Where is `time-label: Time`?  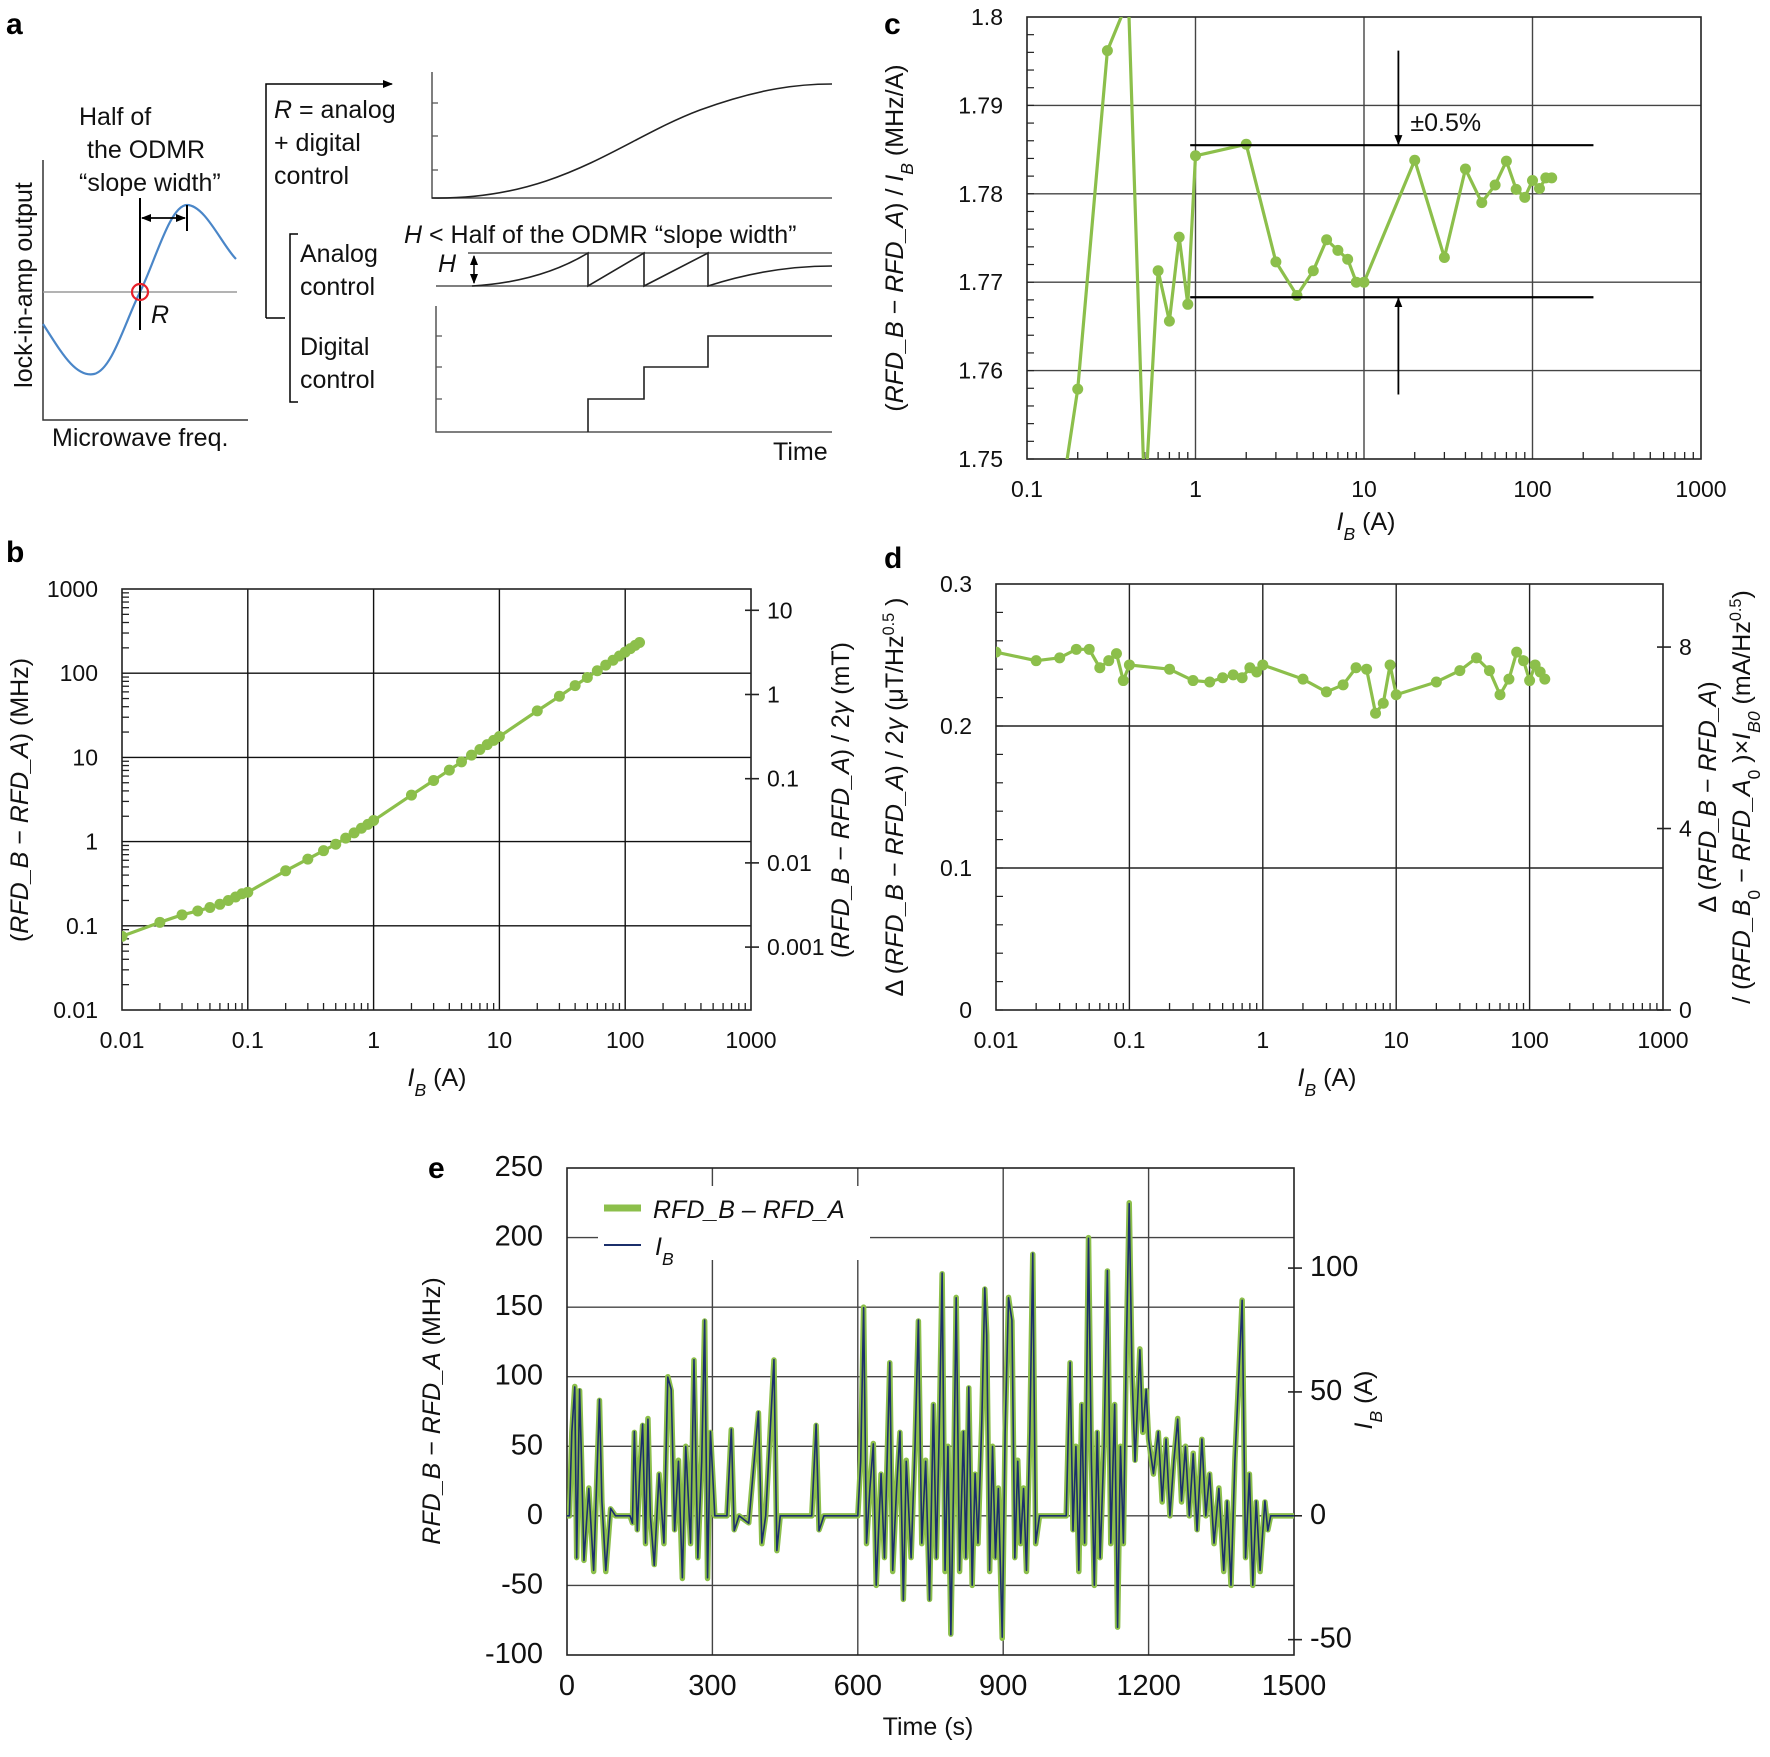 time-label: Time is located at coordinates (800, 452).